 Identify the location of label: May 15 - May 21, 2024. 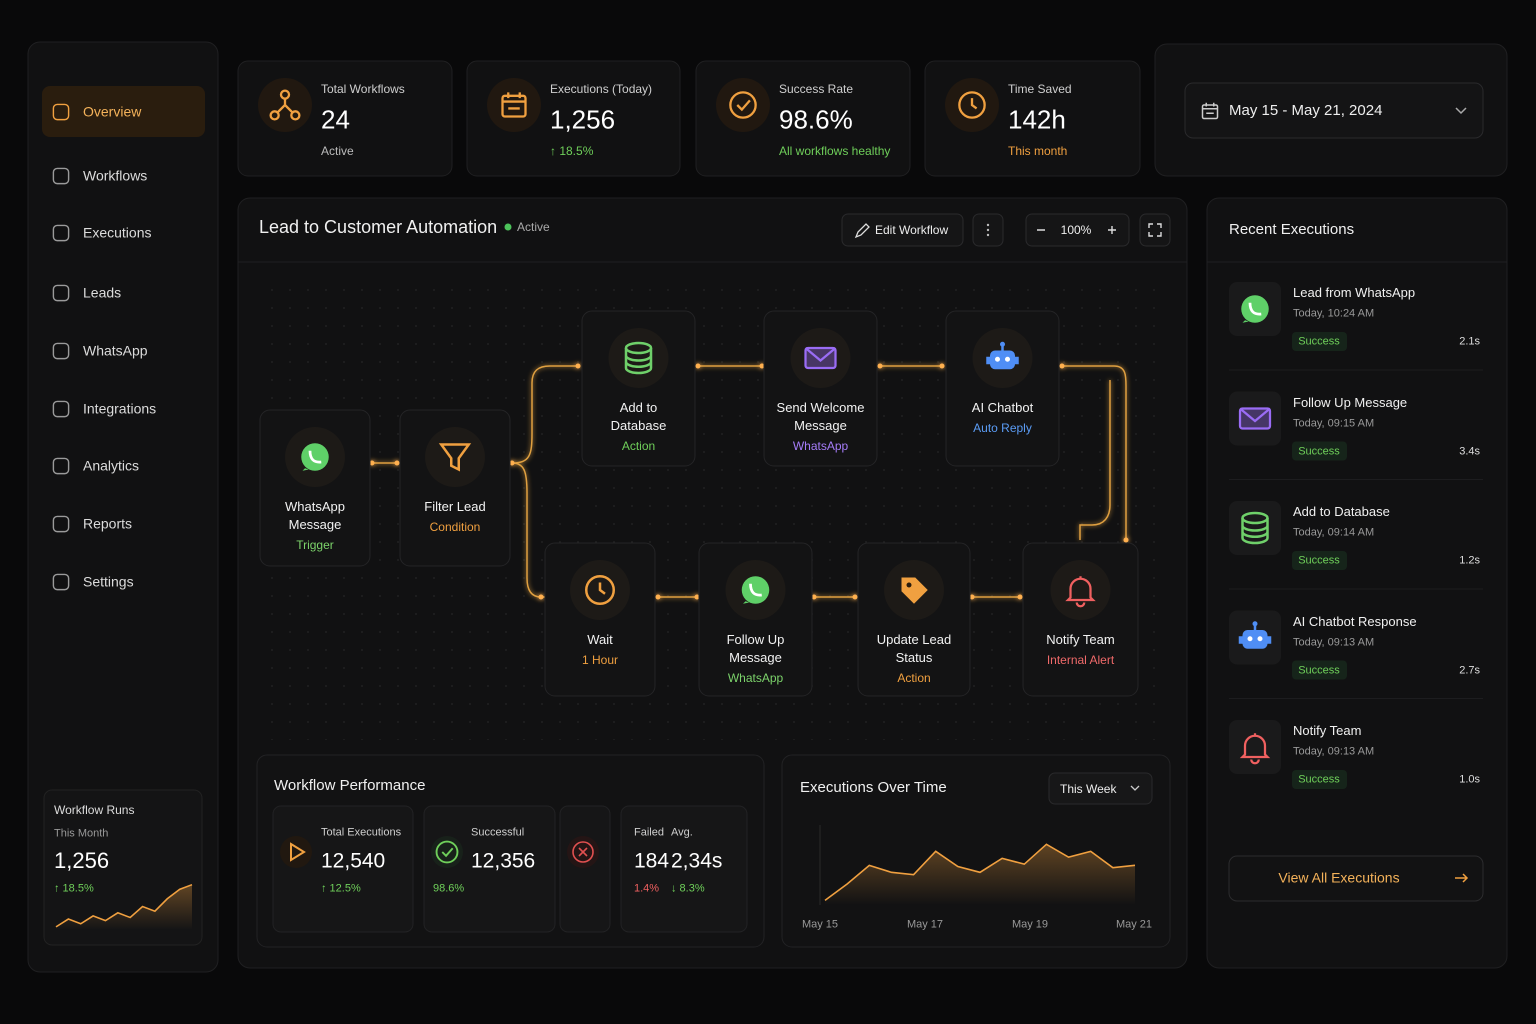
(1306, 110).